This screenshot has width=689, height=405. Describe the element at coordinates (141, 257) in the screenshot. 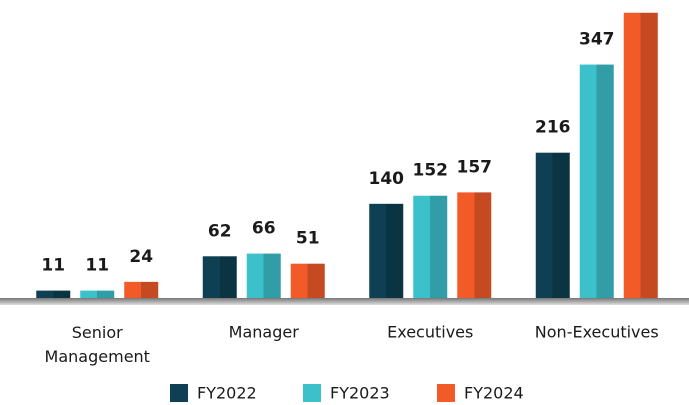

I see `value-label: 24` at that location.